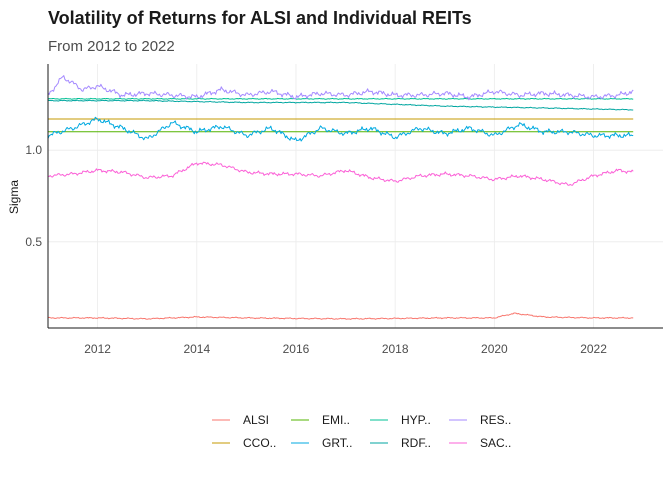  Describe the element at coordinates (361, 431) in the screenshot. I see `legend: ALSI CCO.. EMI.. GRT.. HYP.. RDF.. RES.. SAC..` at that location.